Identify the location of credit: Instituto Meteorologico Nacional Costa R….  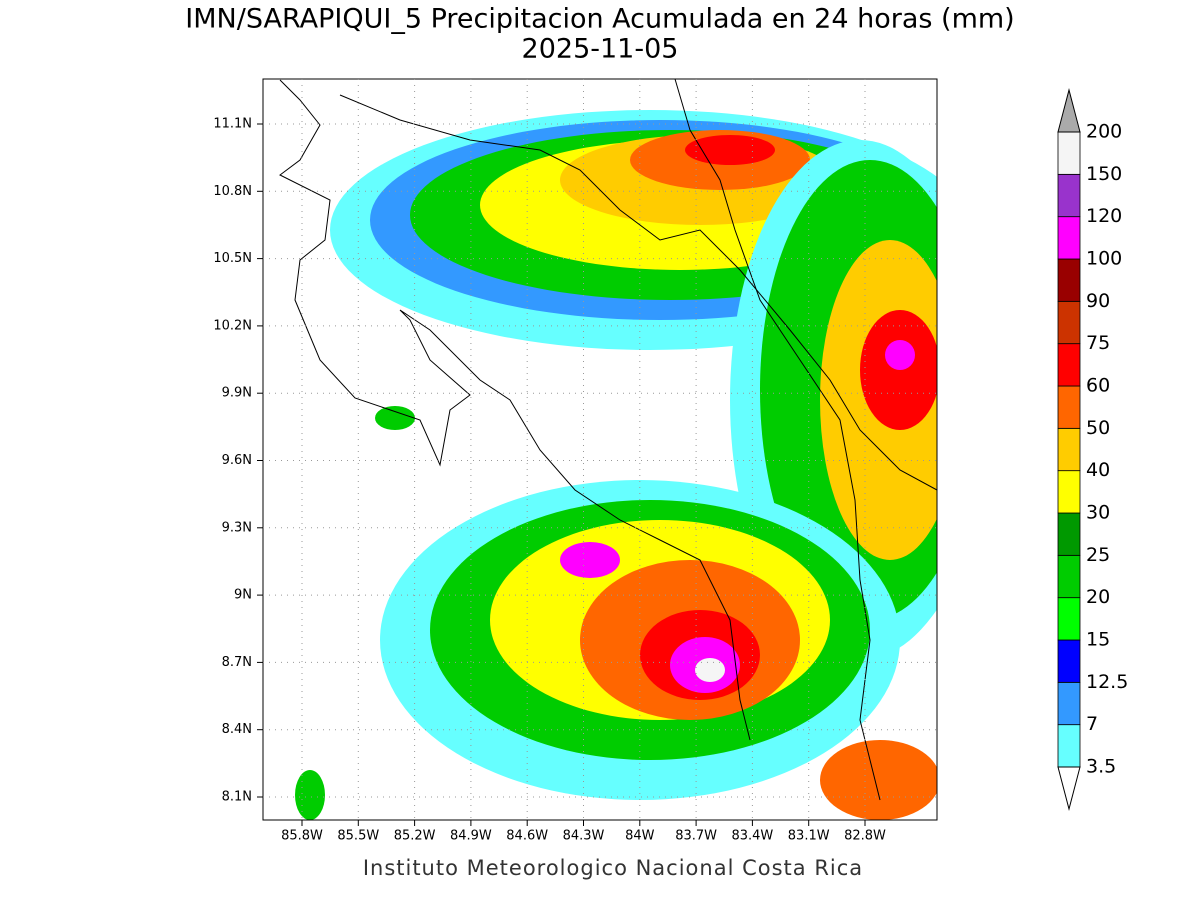
(613, 868).